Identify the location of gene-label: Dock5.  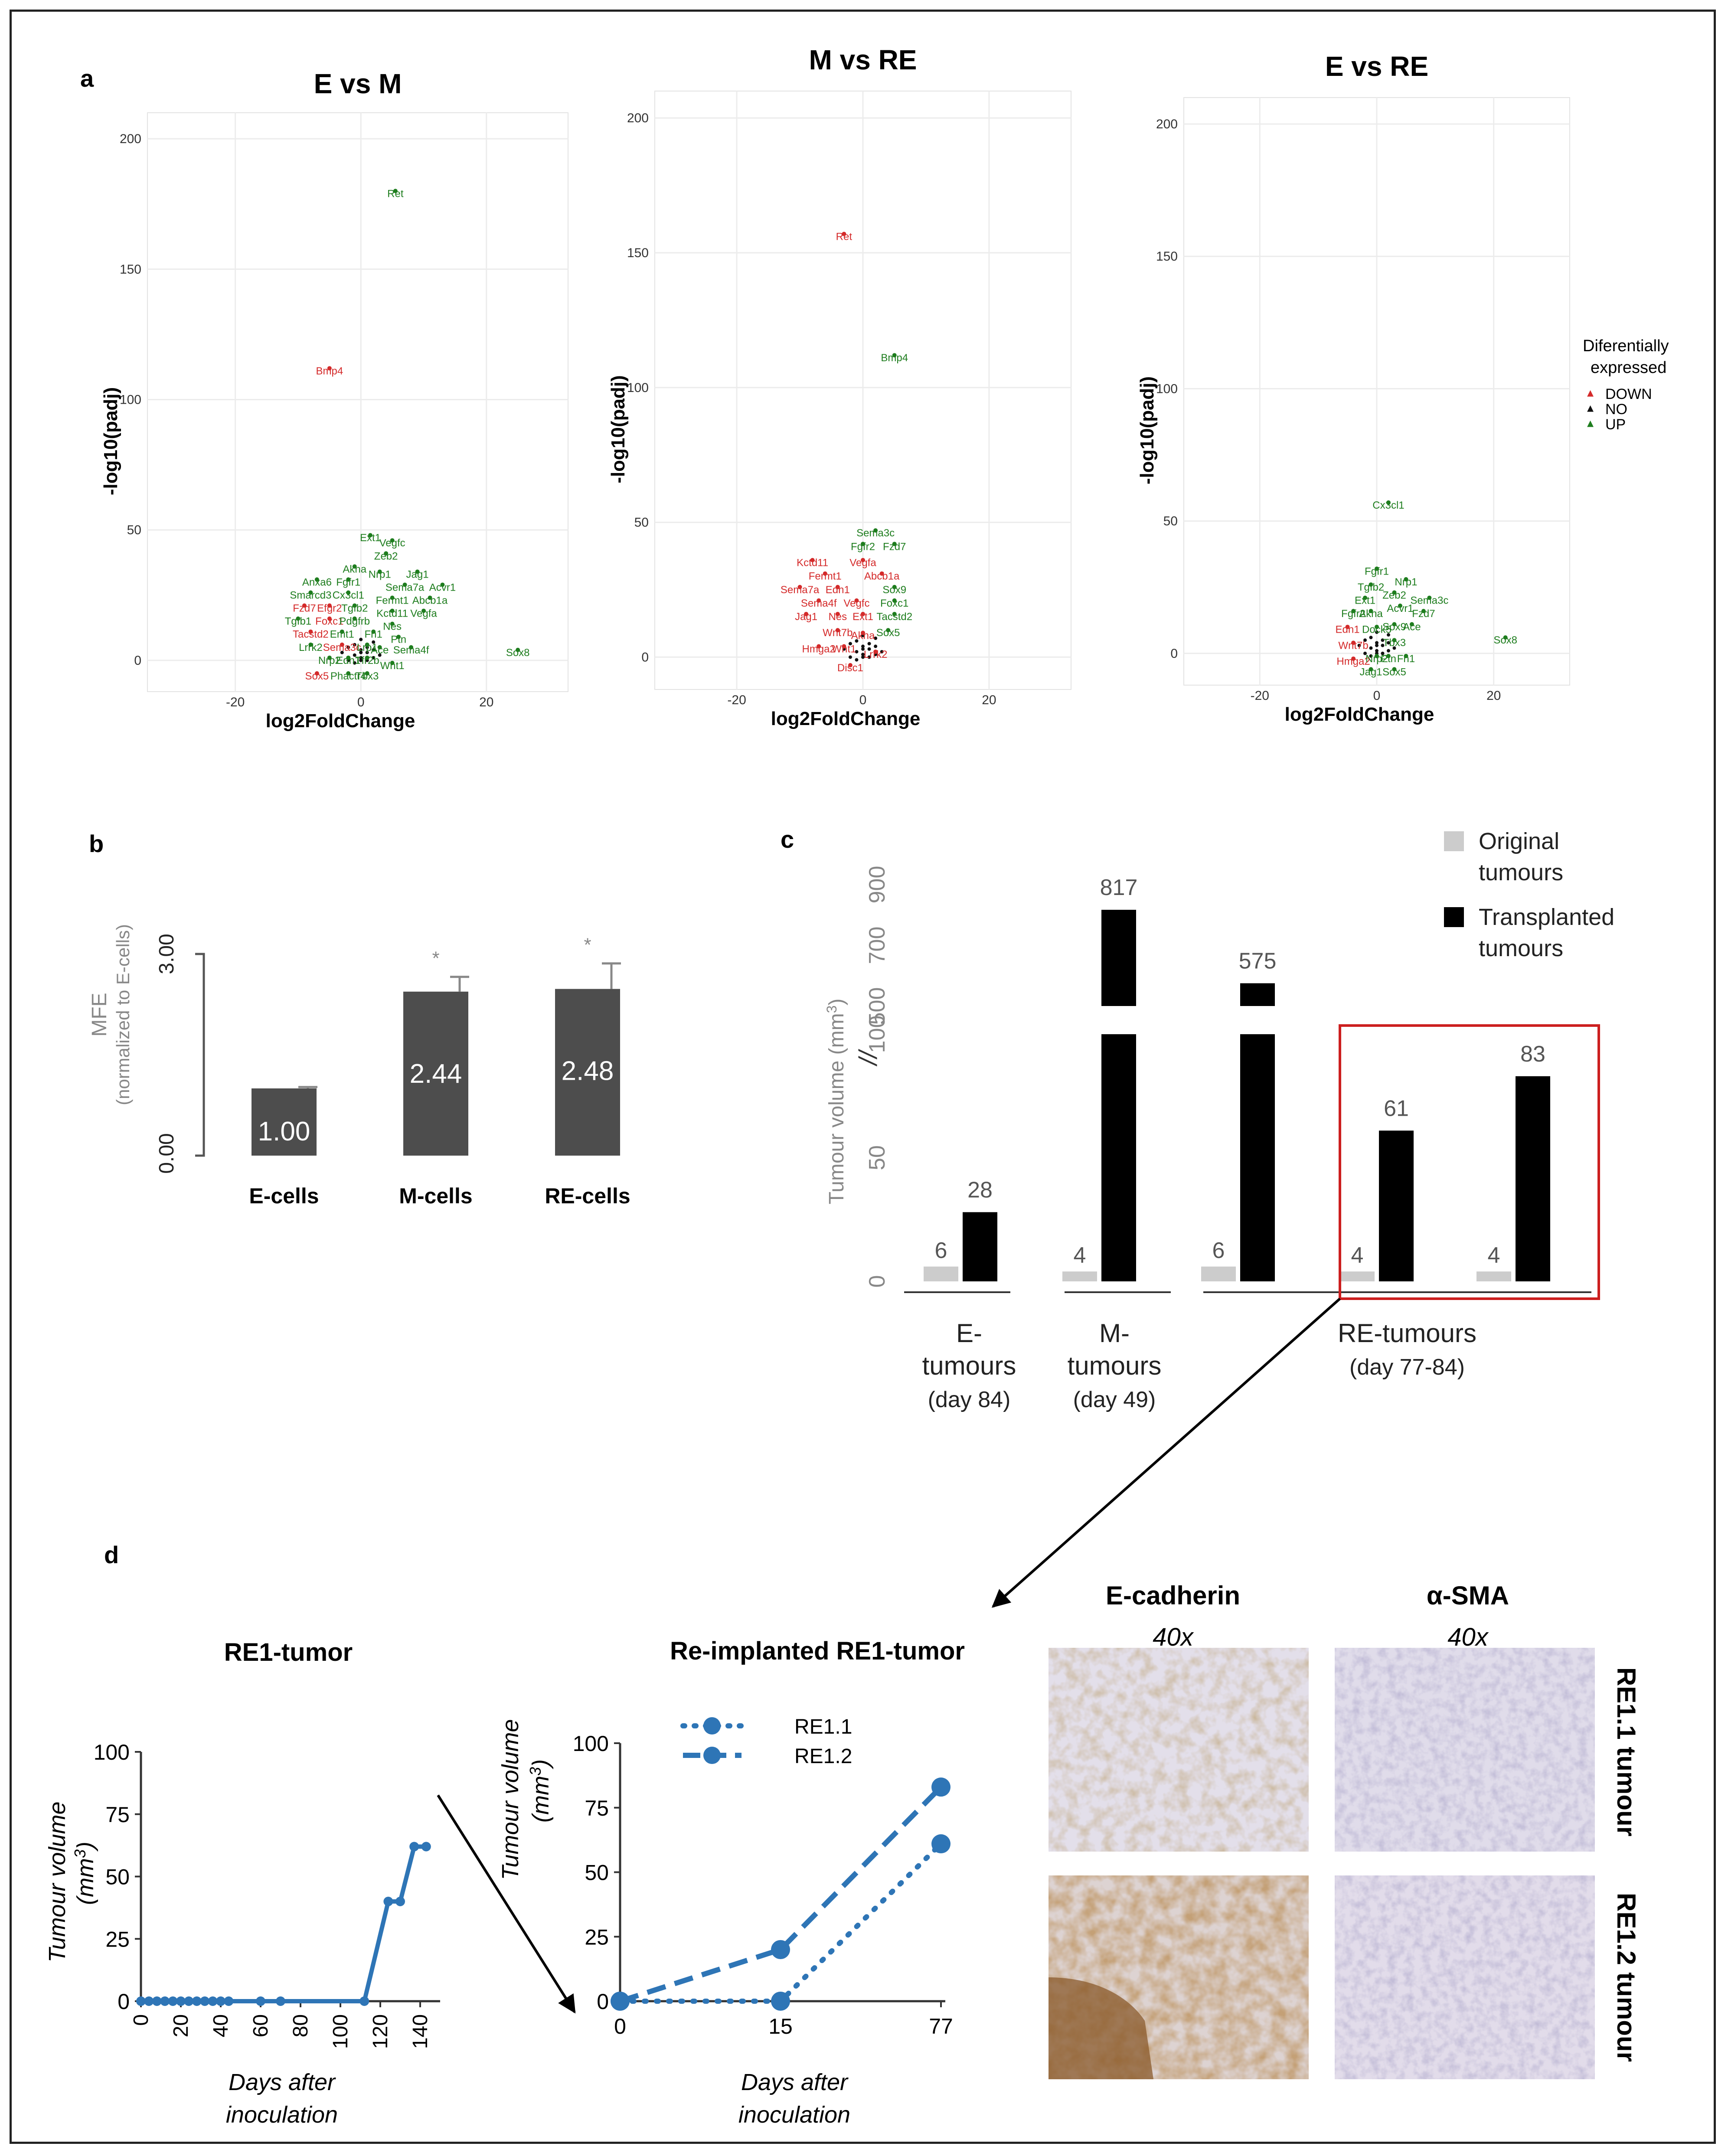
(1377, 630).